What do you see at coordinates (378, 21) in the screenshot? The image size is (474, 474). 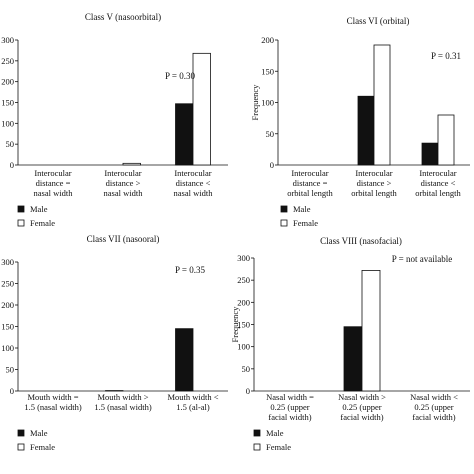 I see `chart-title: Class VI (orbital)` at bounding box center [378, 21].